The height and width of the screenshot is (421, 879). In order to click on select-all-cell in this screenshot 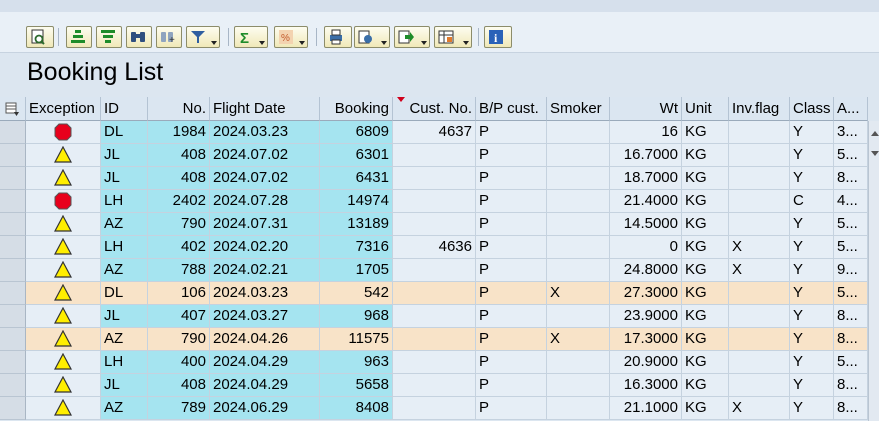, I will do `click(13, 109)`.